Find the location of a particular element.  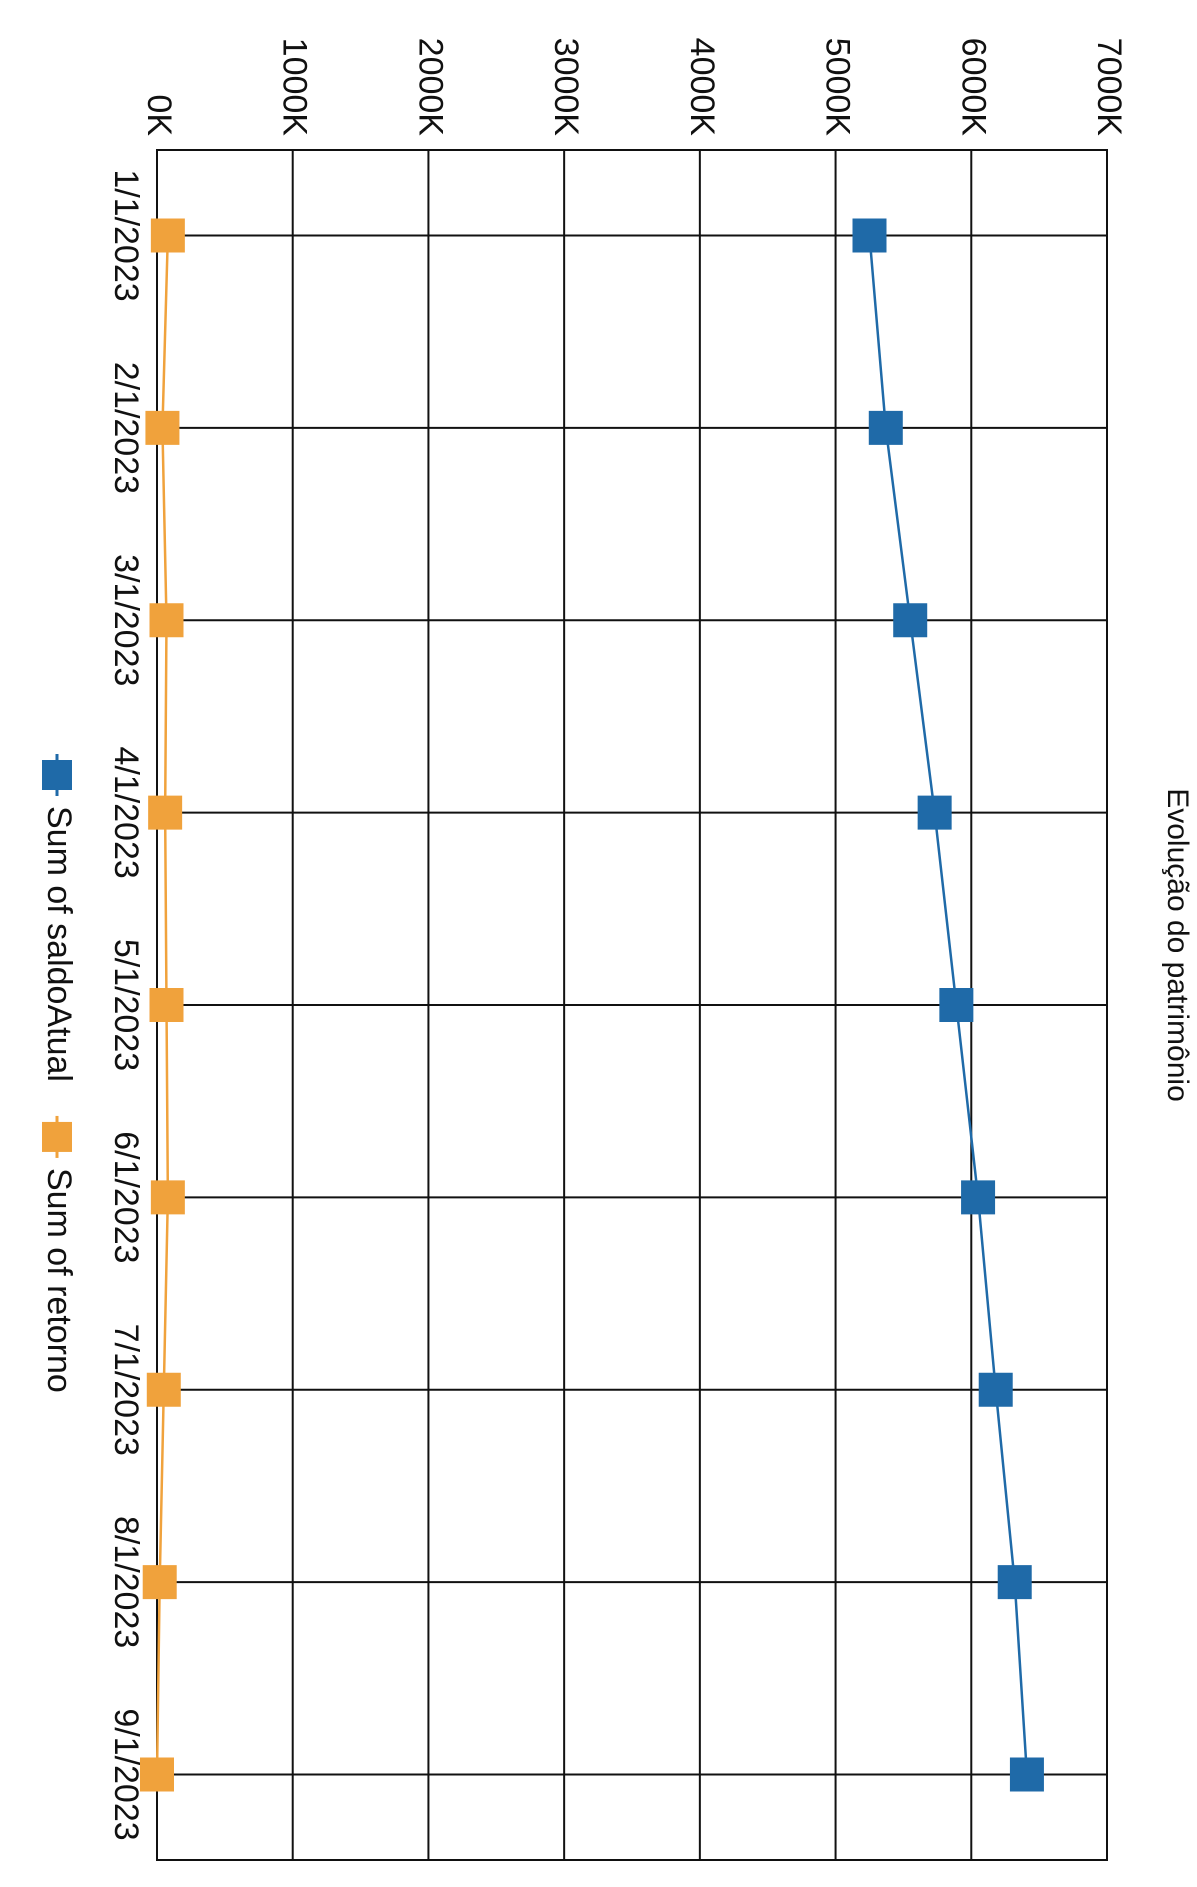

y-tick-label: 6000K is located at coordinates (973, 87).